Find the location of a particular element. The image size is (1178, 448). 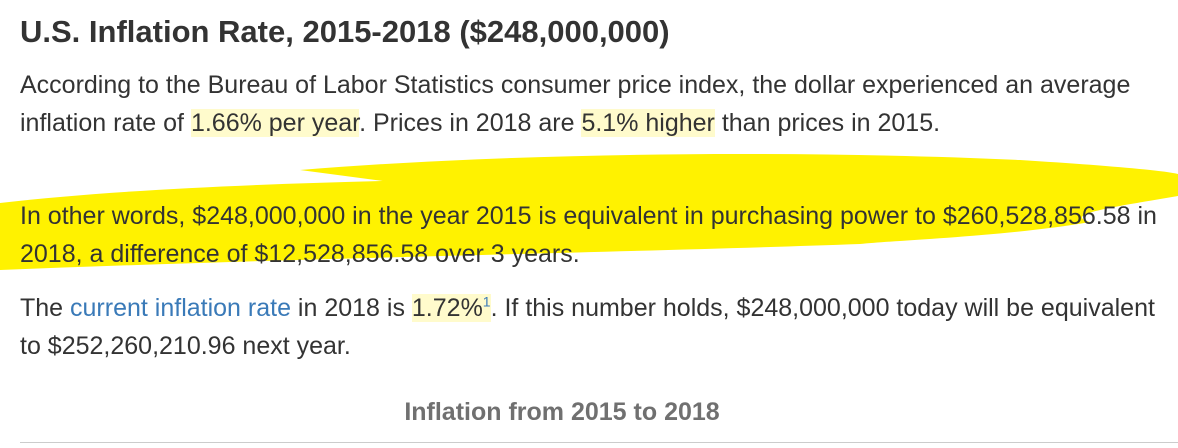

current-inflation-rate-link: current inflation rate is located at coordinates (180, 308).